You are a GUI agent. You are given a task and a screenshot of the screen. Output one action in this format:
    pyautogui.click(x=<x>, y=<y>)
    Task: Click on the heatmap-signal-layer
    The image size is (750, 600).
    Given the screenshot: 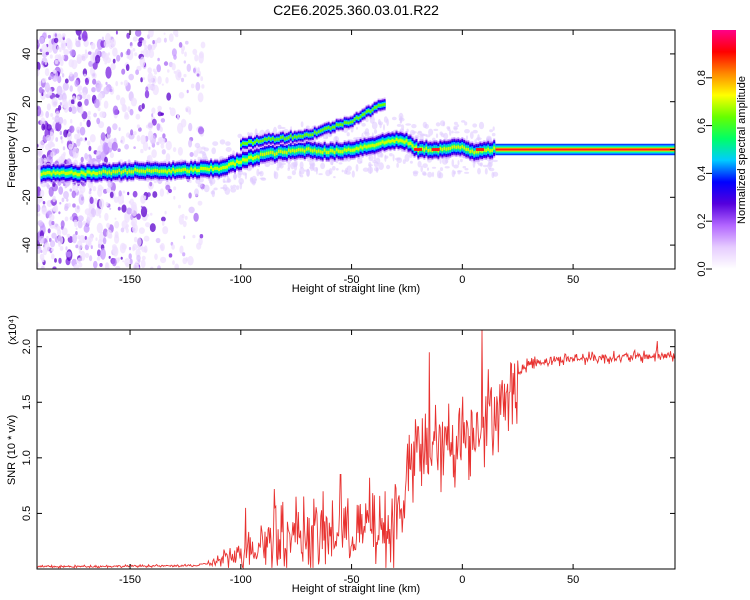 What is the action you would take?
    pyautogui.click(x=357, y=141)
    